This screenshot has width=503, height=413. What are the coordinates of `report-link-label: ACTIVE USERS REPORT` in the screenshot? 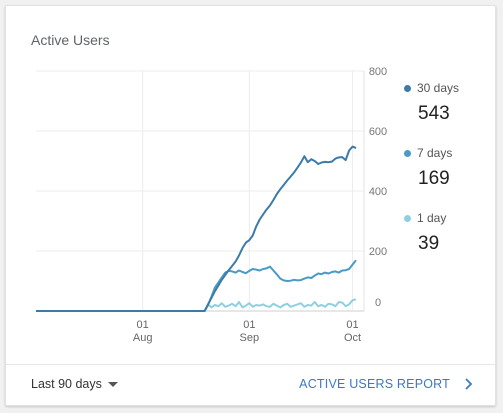 It's located at (374, 384).